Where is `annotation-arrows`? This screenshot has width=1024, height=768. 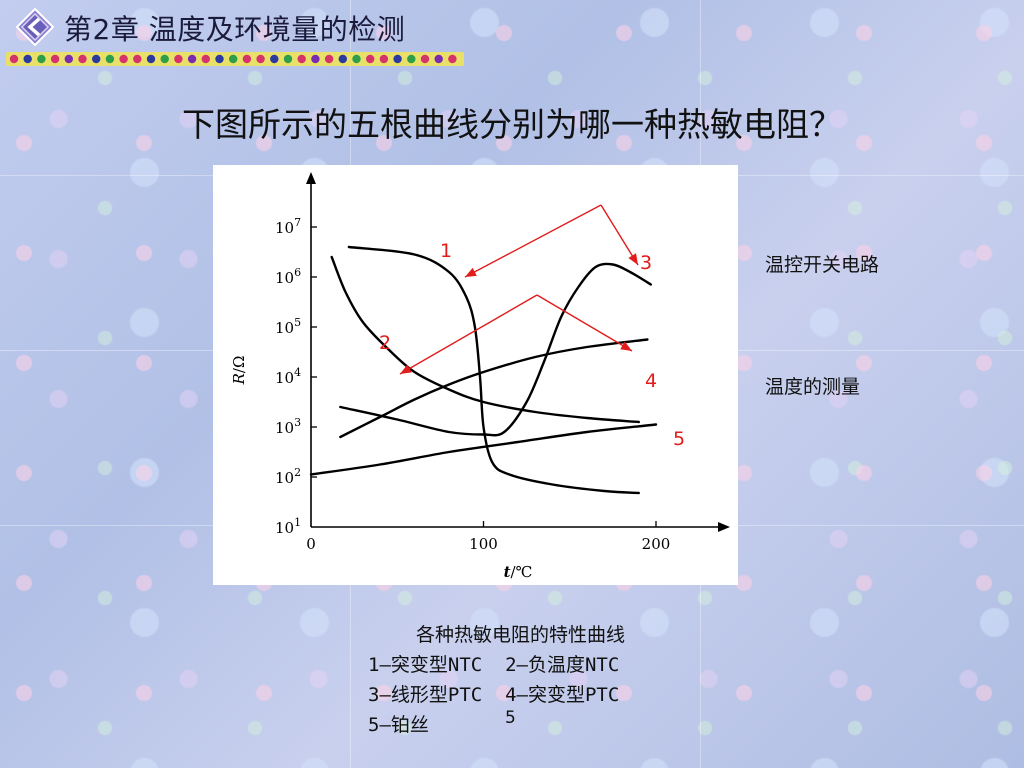 annotation-arrows is located at coordinates (519, 289).